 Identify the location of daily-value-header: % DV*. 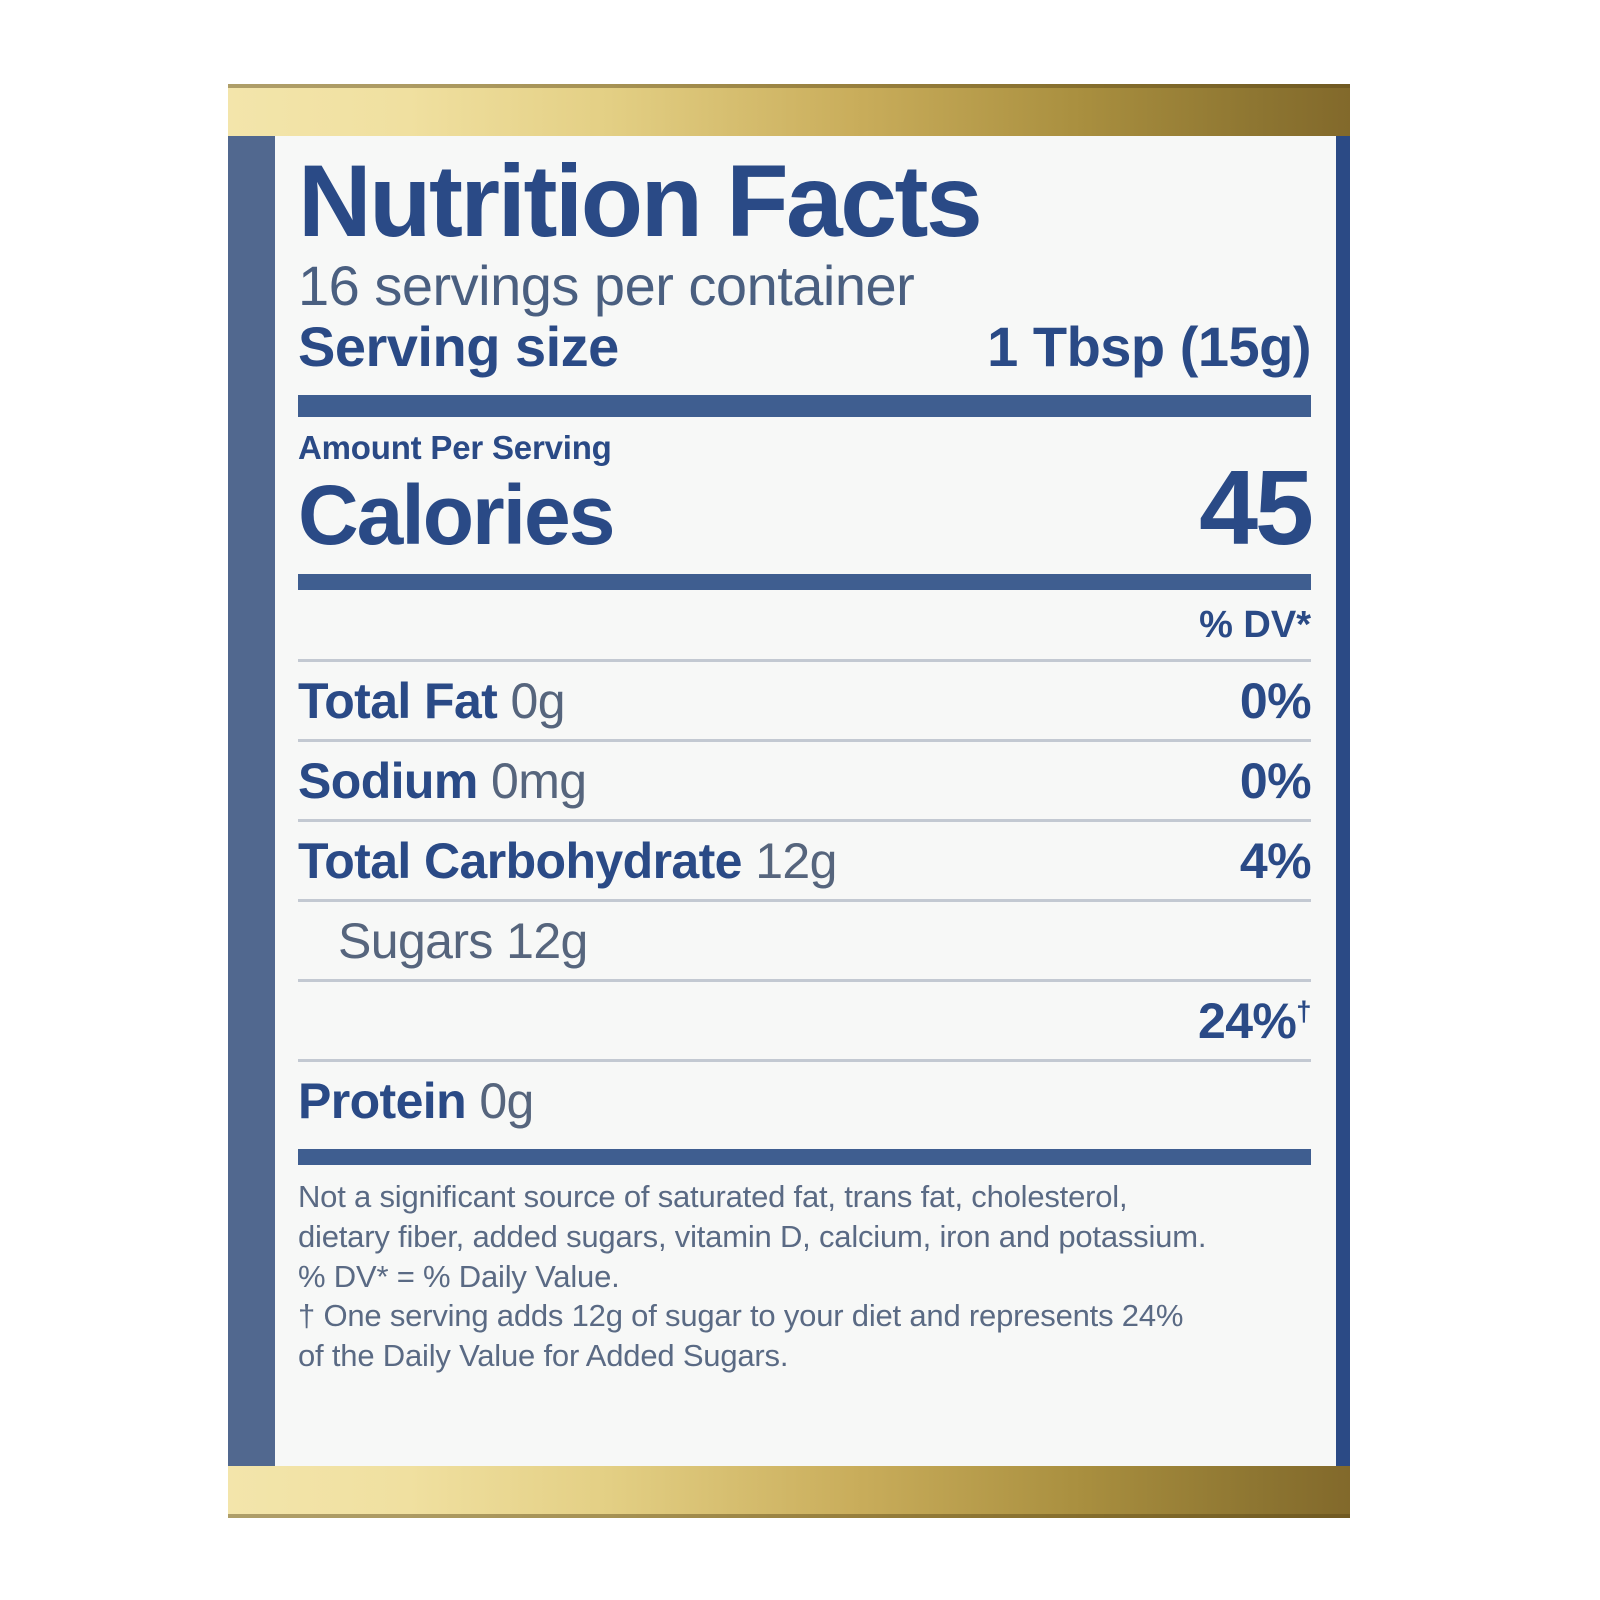
(1255, 625).